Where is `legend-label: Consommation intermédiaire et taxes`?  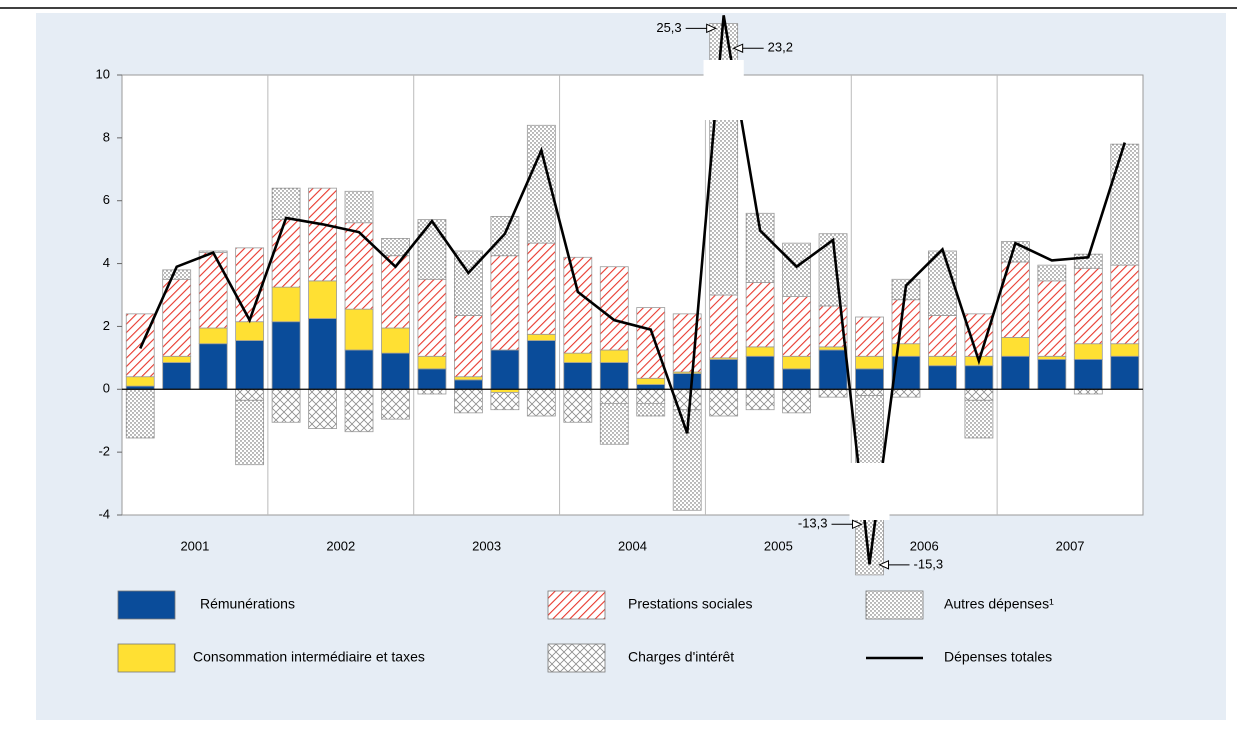 legend-label: Consommation intermédiaire et taxes is located at coordinates (309, 657).